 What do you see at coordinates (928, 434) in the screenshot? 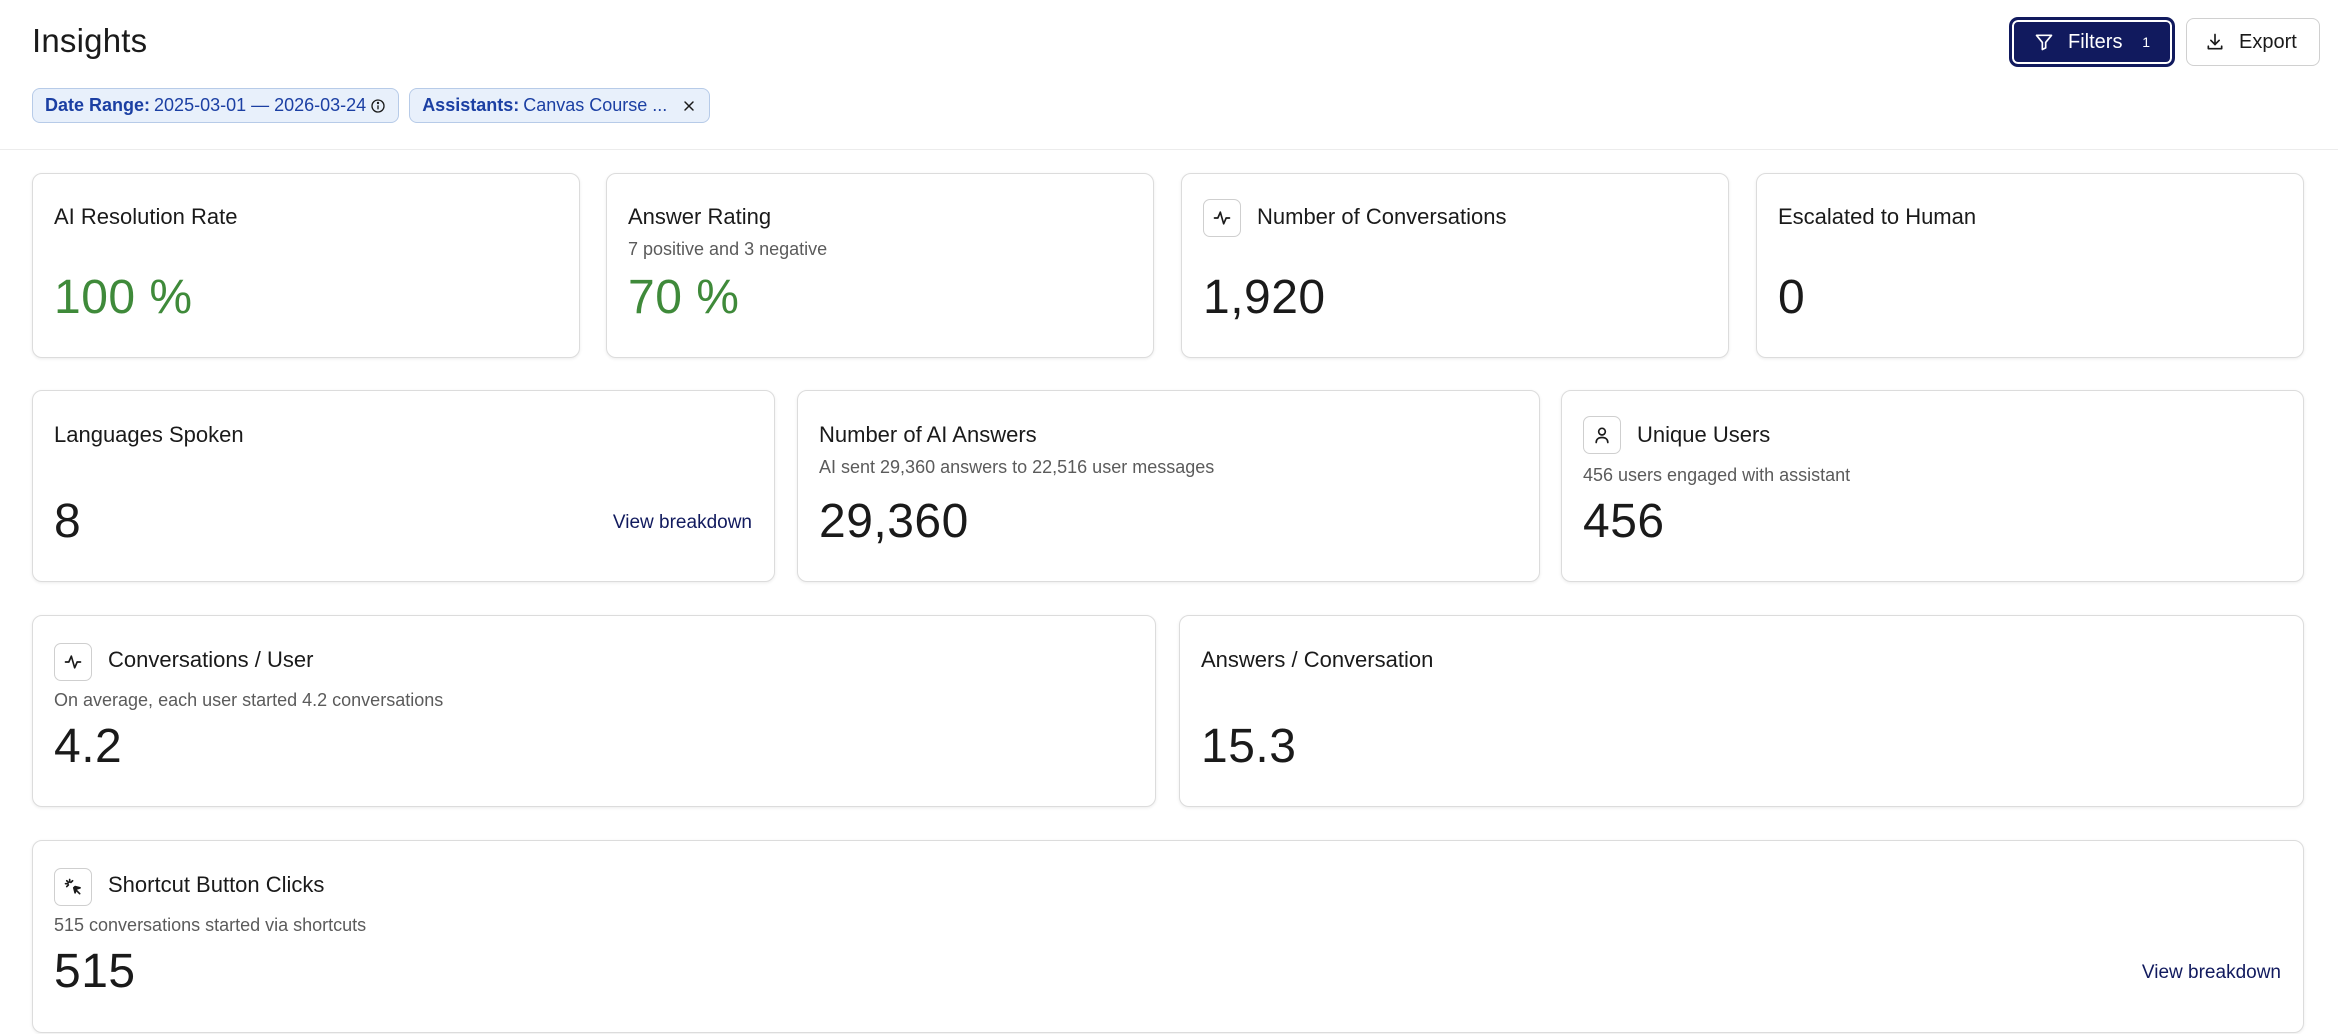
I see `card-title: Number of AI Answers` at bounding box center [928, 434].